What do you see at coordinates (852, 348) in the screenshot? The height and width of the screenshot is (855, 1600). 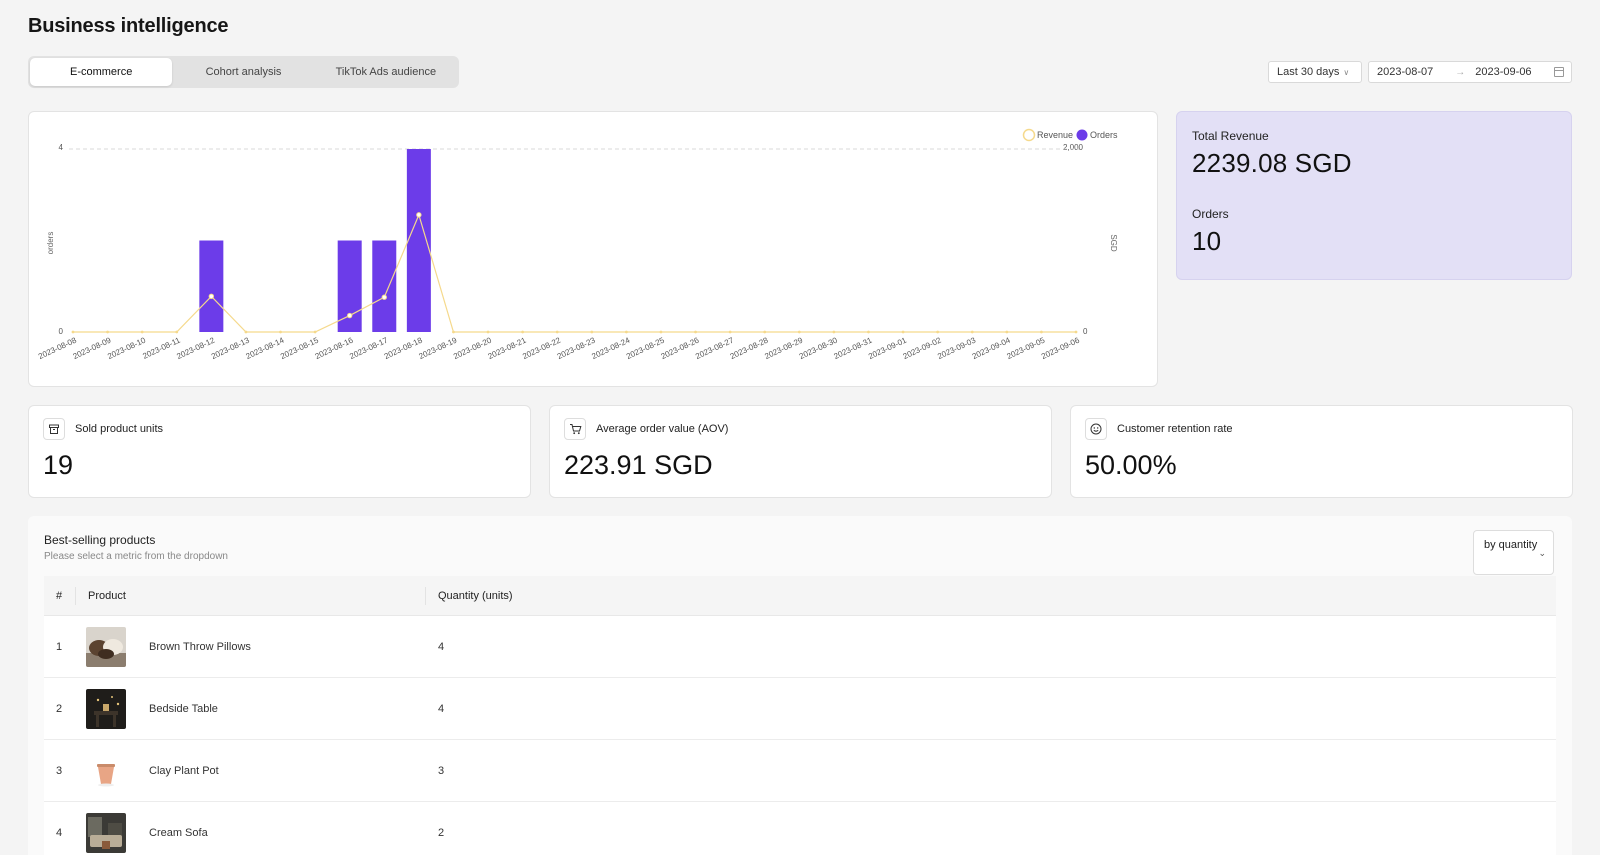 I see `x-tick-label: 2023-08-31` at bounding box center [852, 348].